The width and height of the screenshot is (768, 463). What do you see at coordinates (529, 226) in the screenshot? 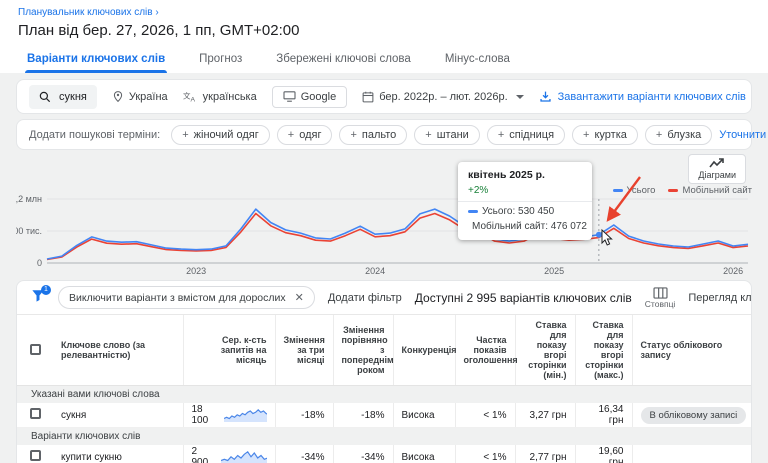
I see `tooltip-series-row: Мобільний сайт: 476 072` at bounding box center [529, 226].